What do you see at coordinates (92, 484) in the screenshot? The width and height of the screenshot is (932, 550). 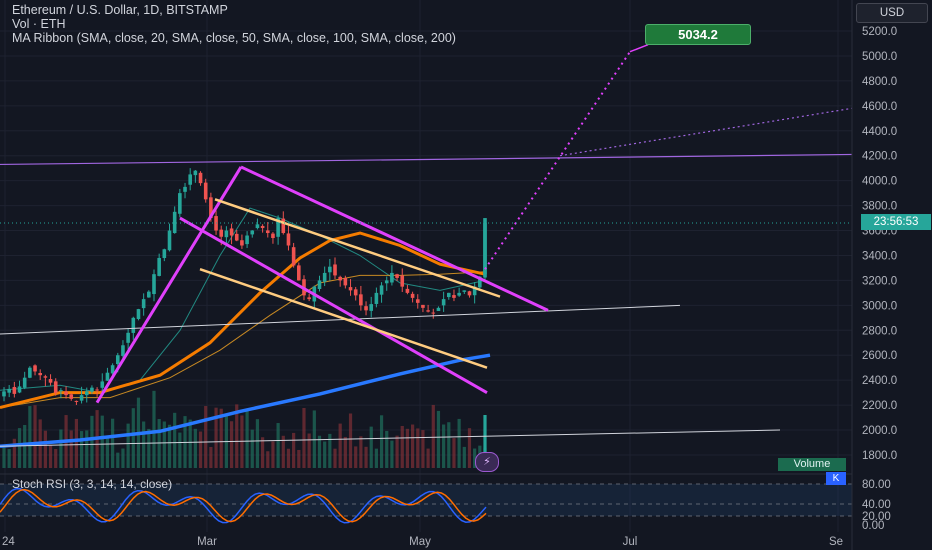 I see `stoch-rsi-label: Stoch RSI (3, 3, 14, 14, close)` at bounding box center [92, 484].